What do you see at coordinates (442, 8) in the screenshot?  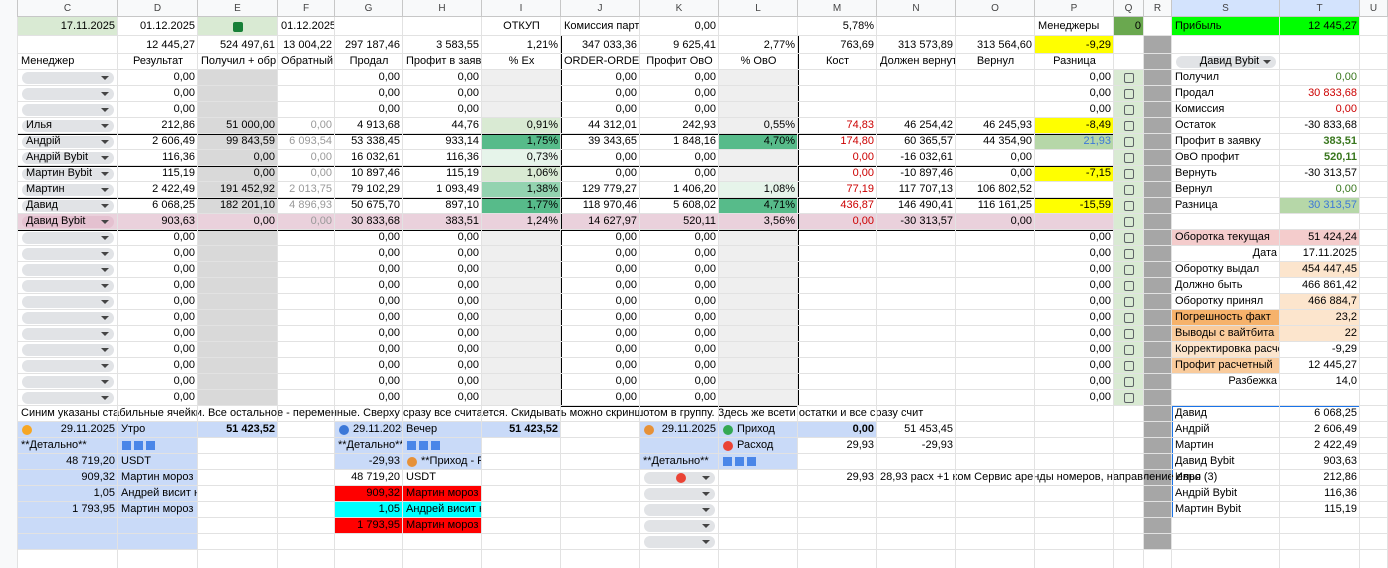 I see `column-header: H` at bounding box center [442, 8].